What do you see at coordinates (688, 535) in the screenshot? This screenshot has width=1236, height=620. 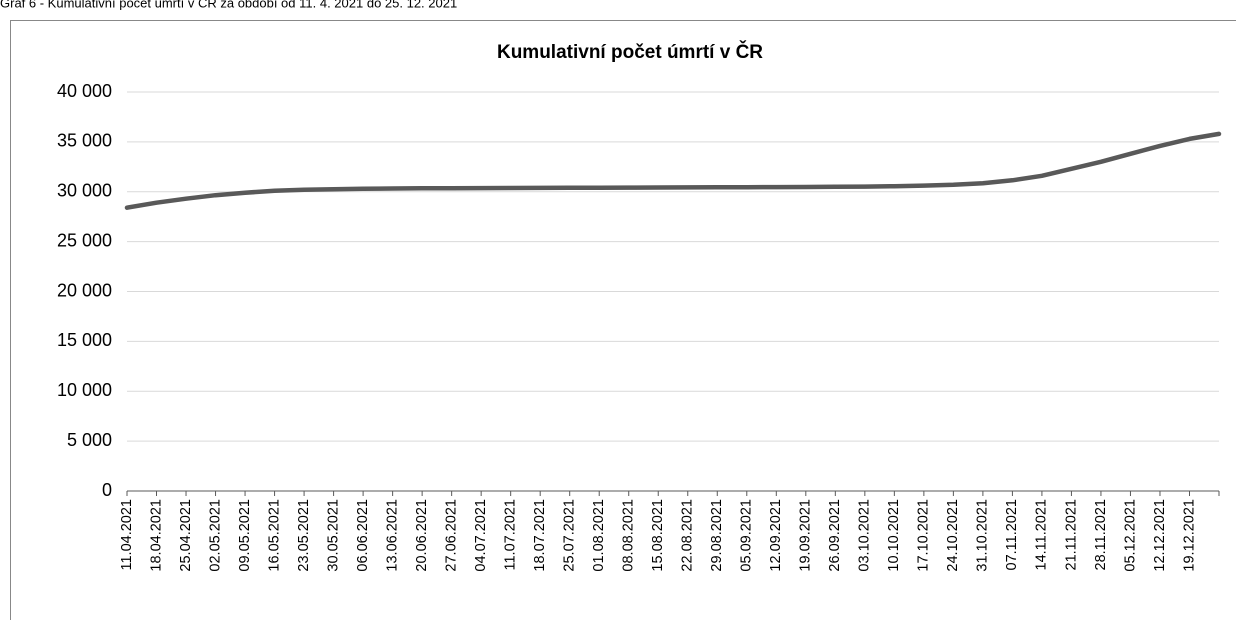 I see `x-tick-label: 22.08.2021` at bounding box center [688, 535].